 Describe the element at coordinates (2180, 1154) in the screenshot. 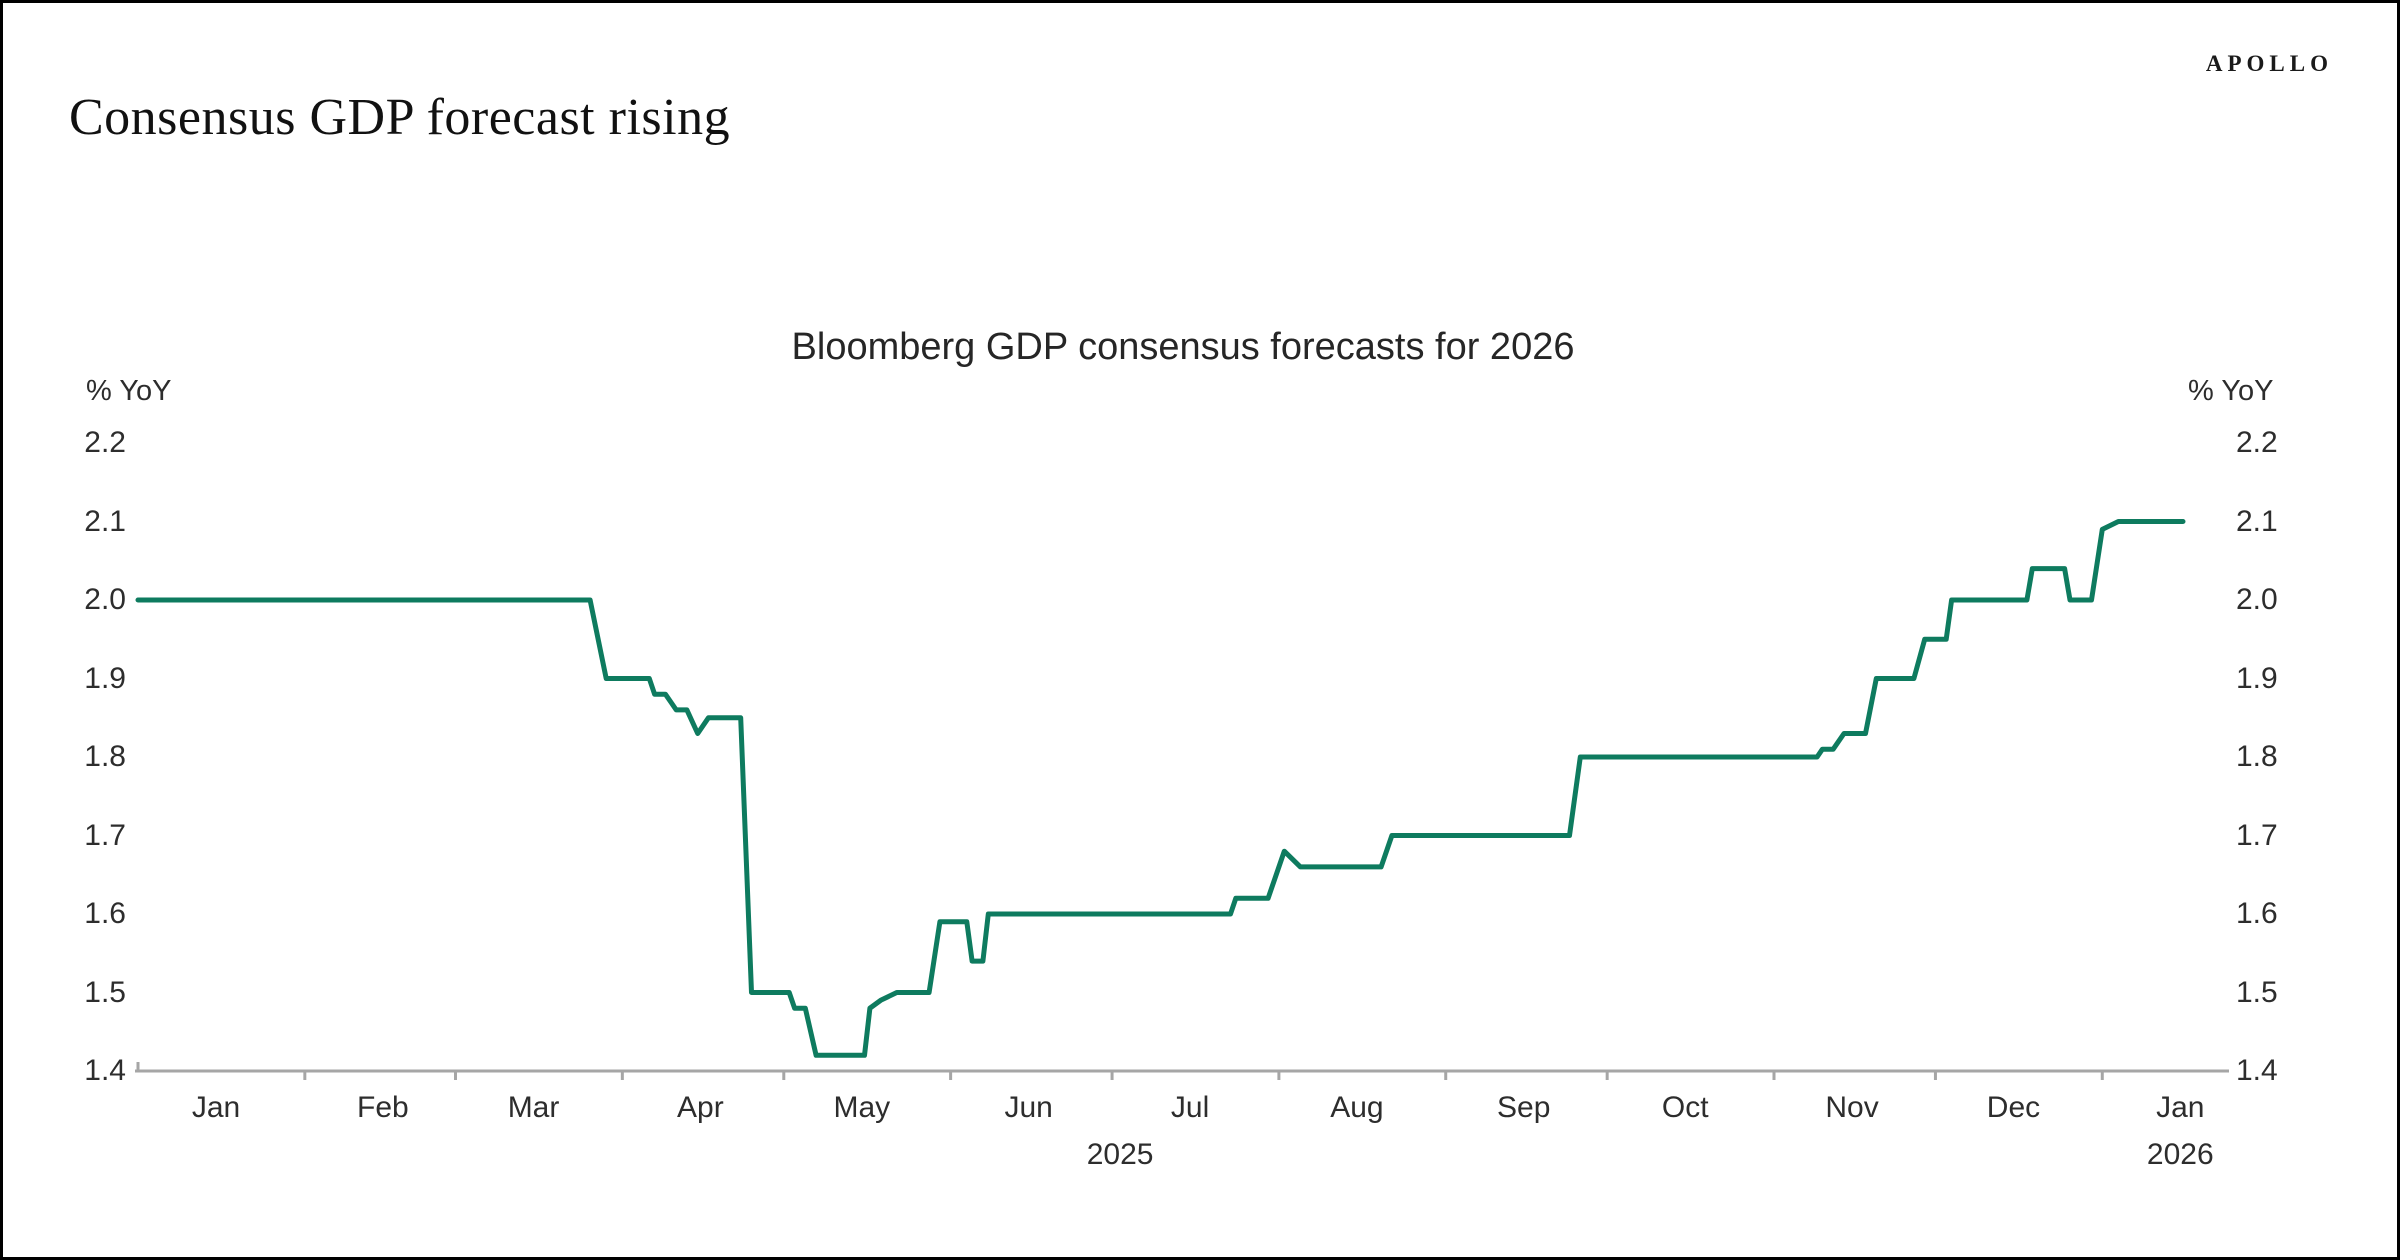

I see `x-tick-label-year: 2026` at that location.